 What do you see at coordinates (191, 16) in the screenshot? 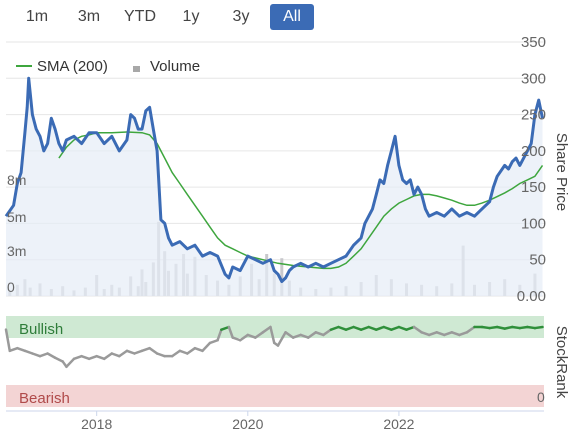
I see `range-tab-1y: 1y` at bounding box center [191, 16].